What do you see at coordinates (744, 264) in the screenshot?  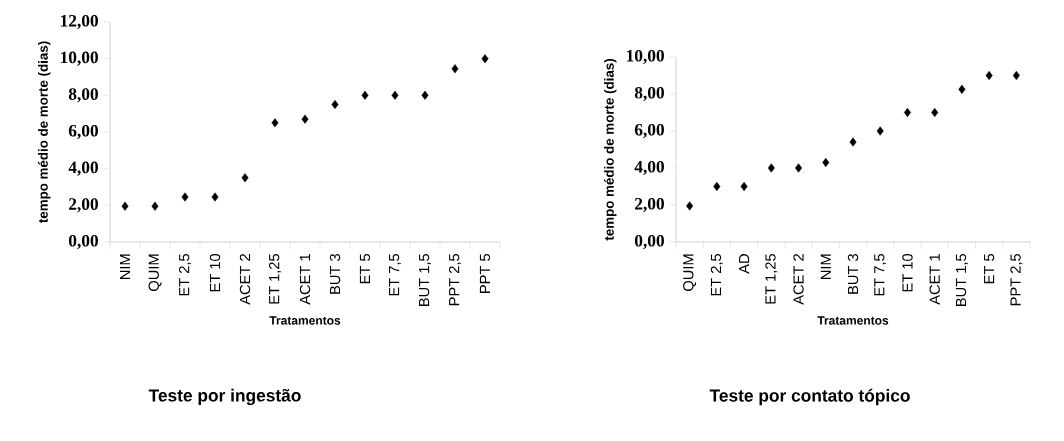 I see `x-tick-label: AD` at bounding box center [744, 264].